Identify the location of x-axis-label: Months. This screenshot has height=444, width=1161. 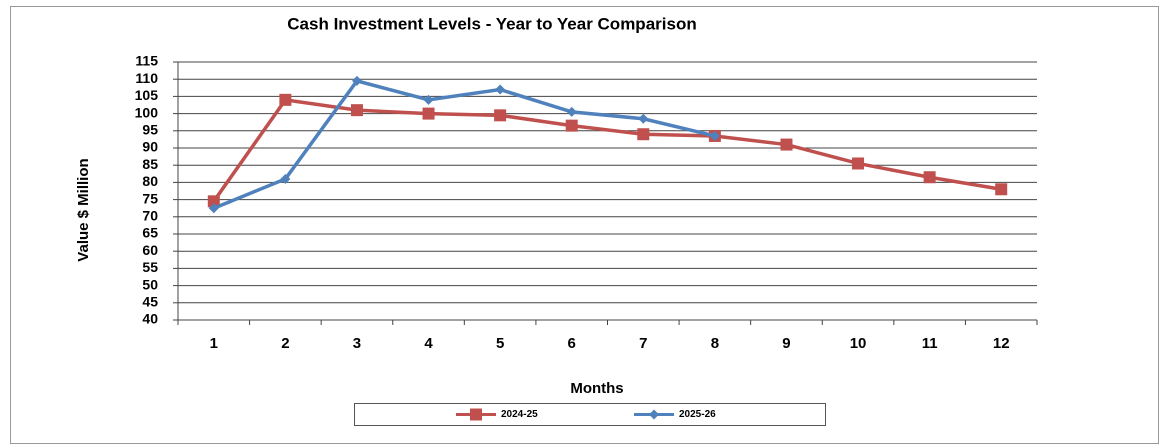
(596, 388).